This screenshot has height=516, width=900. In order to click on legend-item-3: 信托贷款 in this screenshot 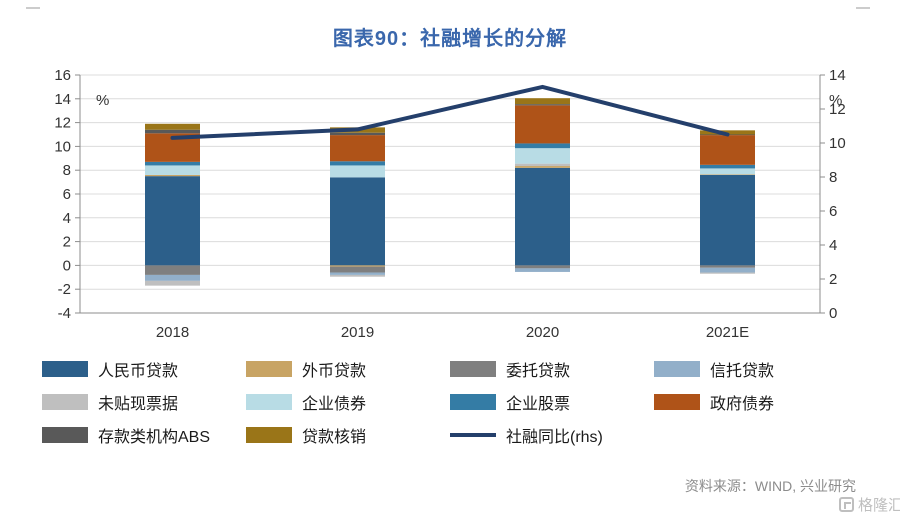, I will do `click(756, 369)`.